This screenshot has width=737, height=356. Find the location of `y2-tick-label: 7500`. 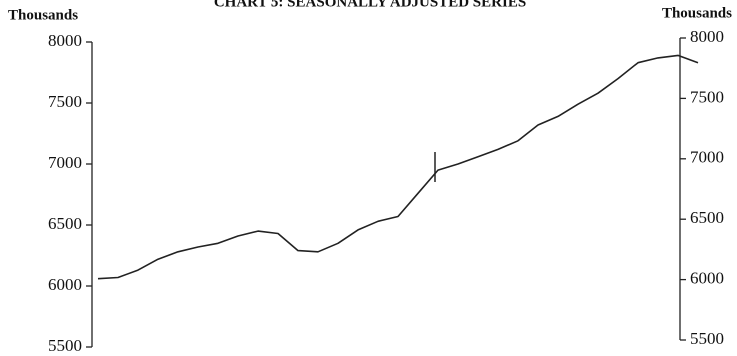

y2-tick-label: 7500 is located at coordinates (707, 96).